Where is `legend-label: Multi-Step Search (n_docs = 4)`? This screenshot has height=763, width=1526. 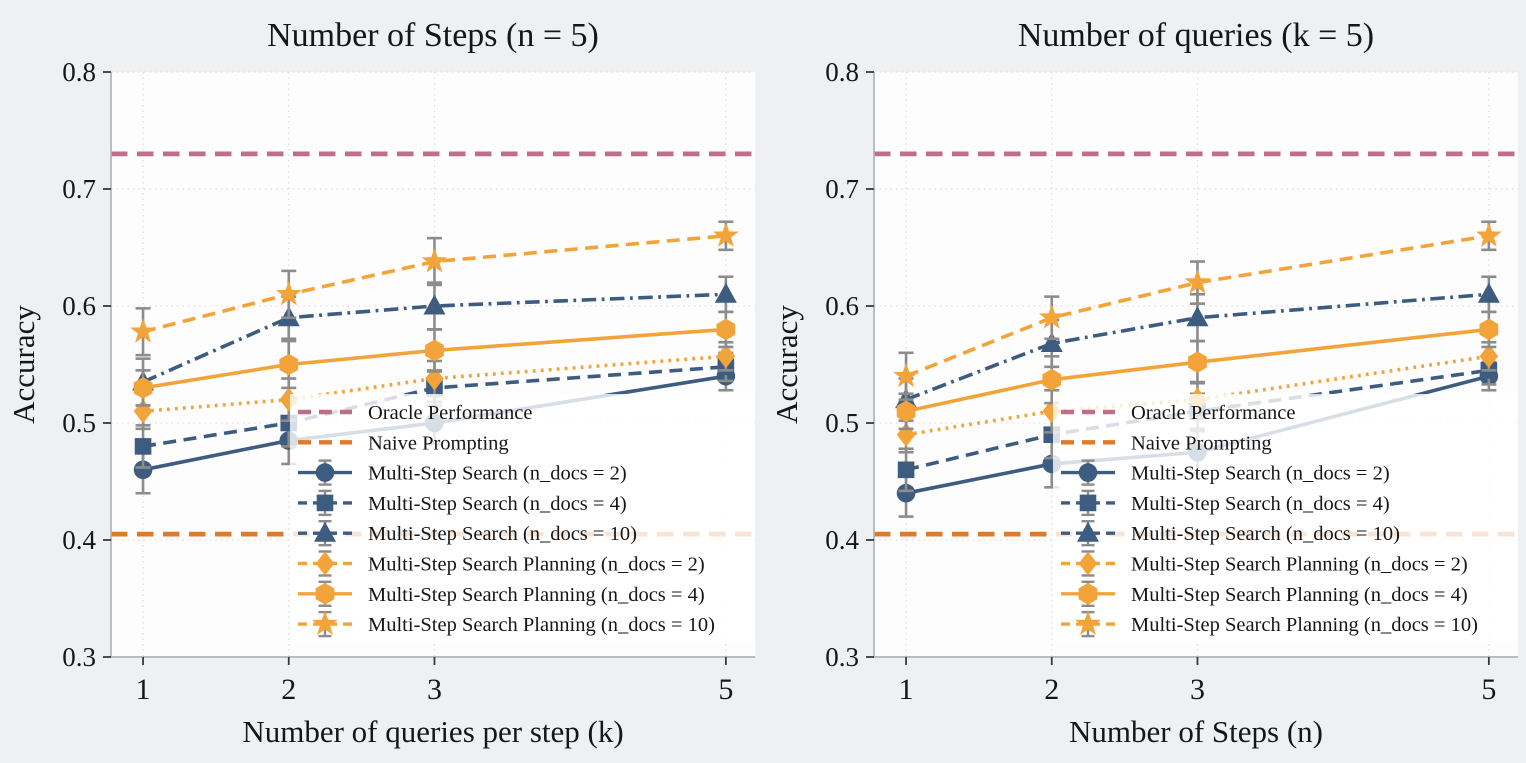 legend-label: Multi-Step Search (n_docs = 4) is located at coordinates (1260, 504).